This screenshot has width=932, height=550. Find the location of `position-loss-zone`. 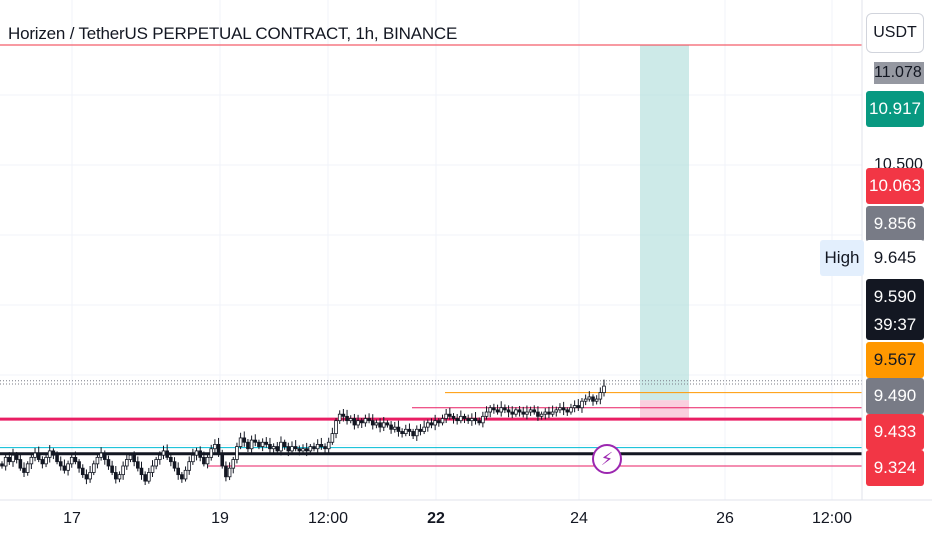

position-loss-zone is located at coordinates (664, 410).